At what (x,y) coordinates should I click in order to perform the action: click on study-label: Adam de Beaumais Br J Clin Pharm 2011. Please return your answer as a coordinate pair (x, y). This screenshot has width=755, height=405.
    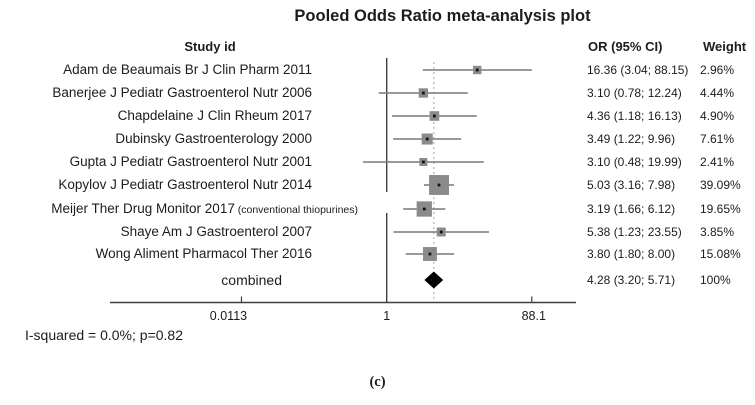
    Looking at the image, I should click on (182, 70).